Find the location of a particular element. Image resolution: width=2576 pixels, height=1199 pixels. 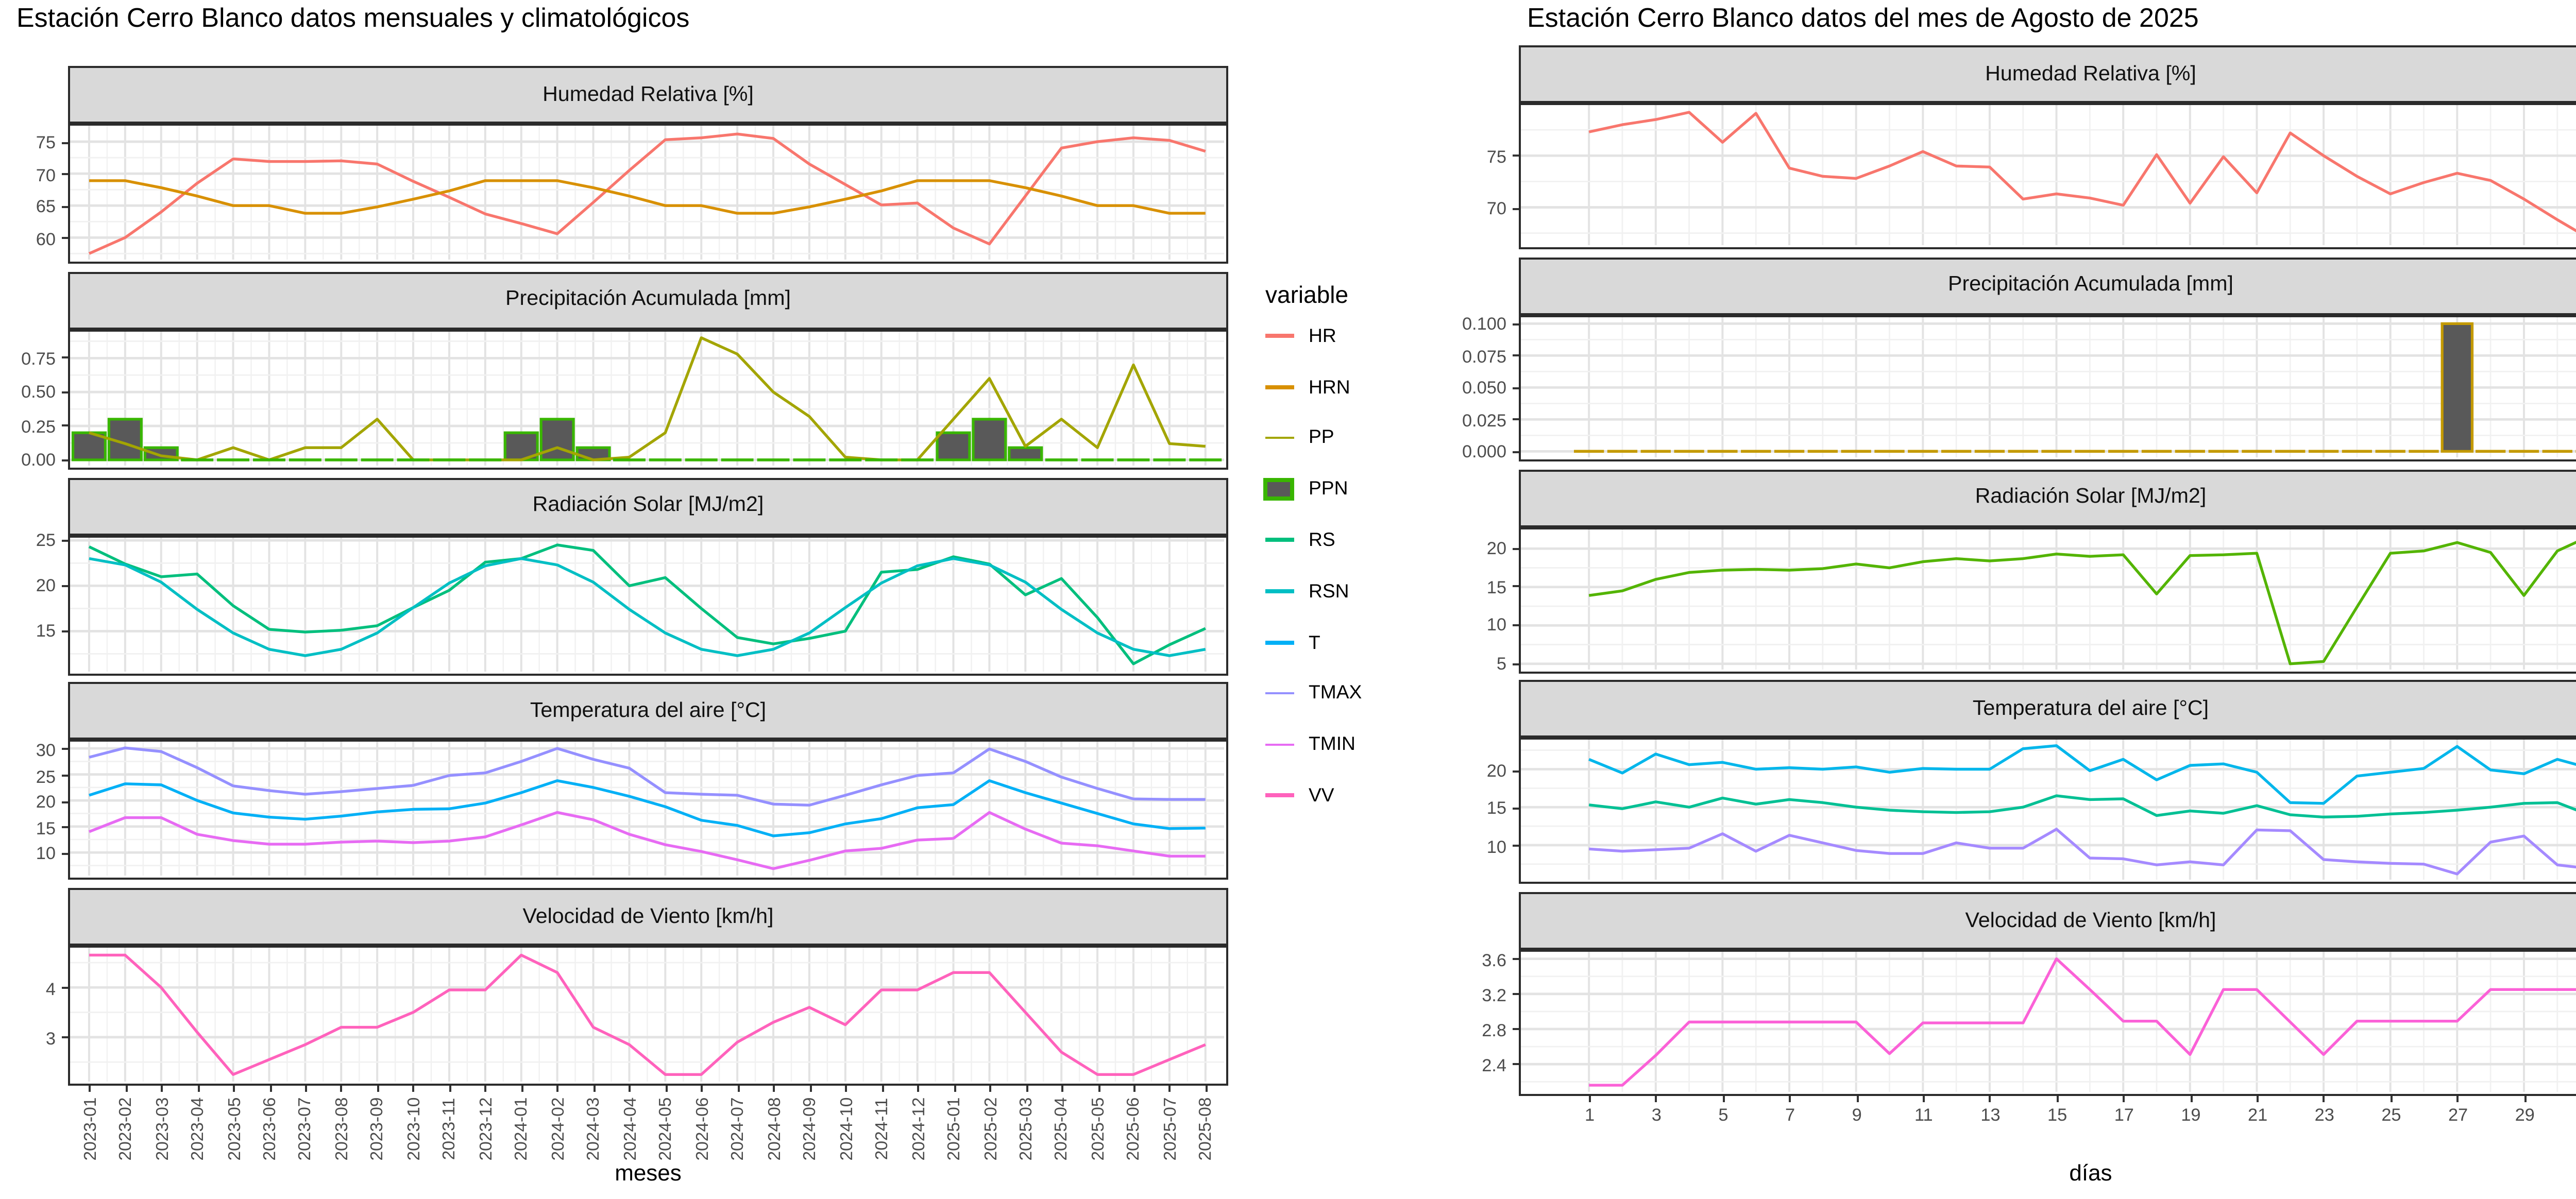

x-tick-label: 5 is located at coordinates (1723, 1114).